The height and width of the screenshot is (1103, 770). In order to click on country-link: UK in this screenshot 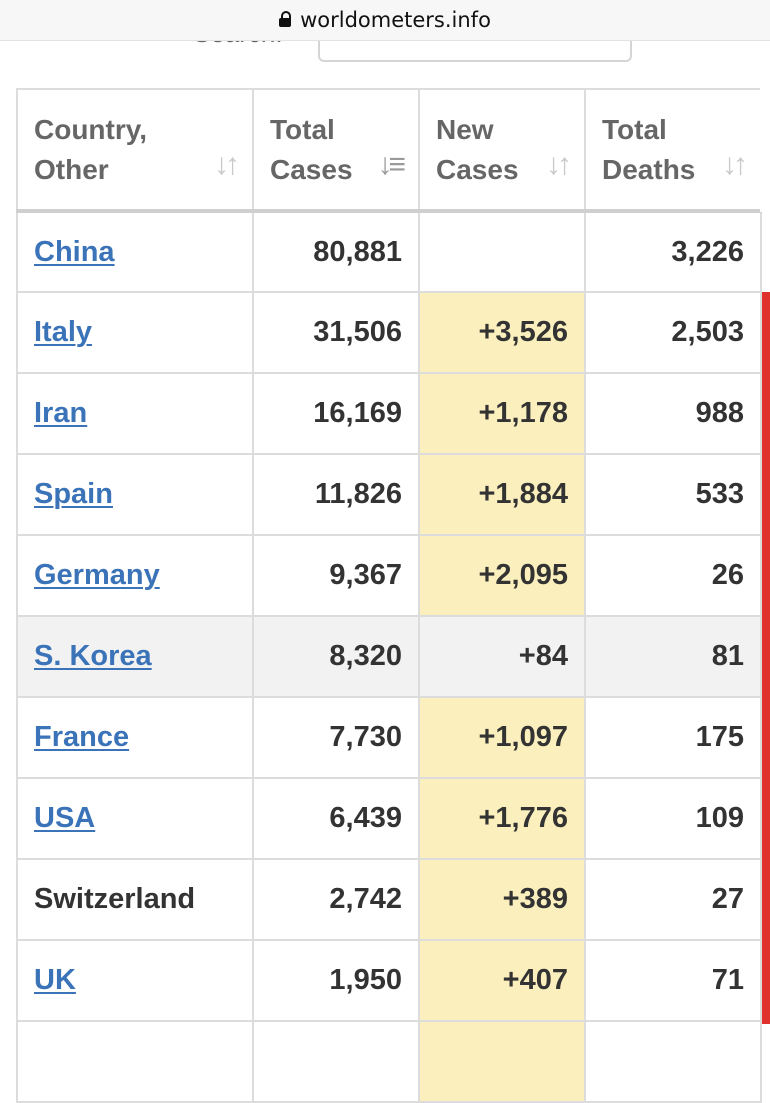, I will do `click(55, 980)`.